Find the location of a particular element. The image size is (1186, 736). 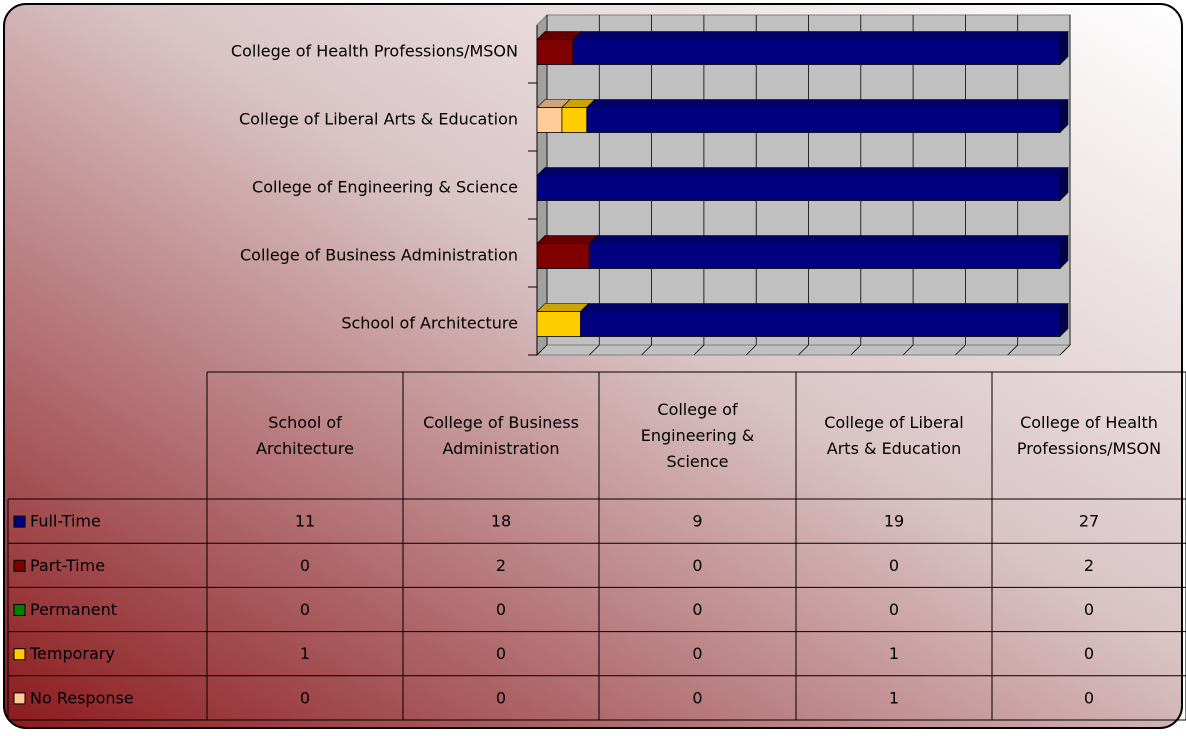

table-cell: 19 is located at coordinates (894, 521).